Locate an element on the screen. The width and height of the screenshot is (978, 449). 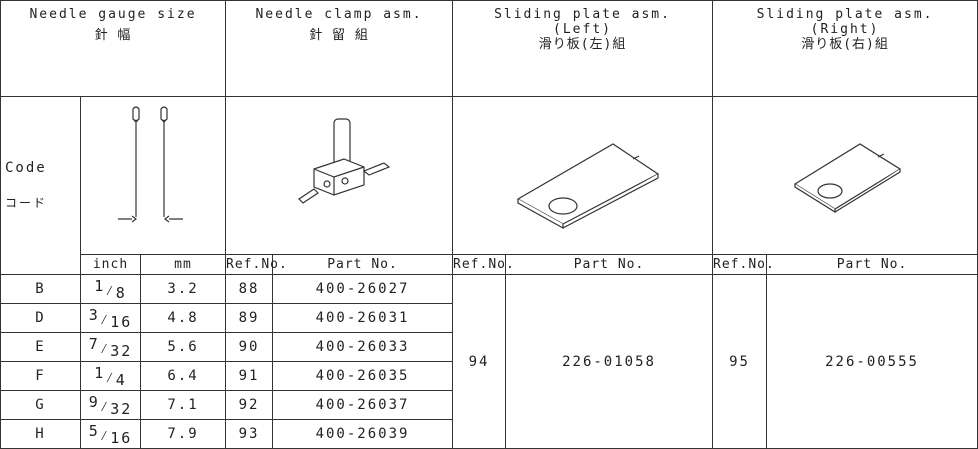
header-title: Needle clamp asm. is located at coordinates (339, 14).